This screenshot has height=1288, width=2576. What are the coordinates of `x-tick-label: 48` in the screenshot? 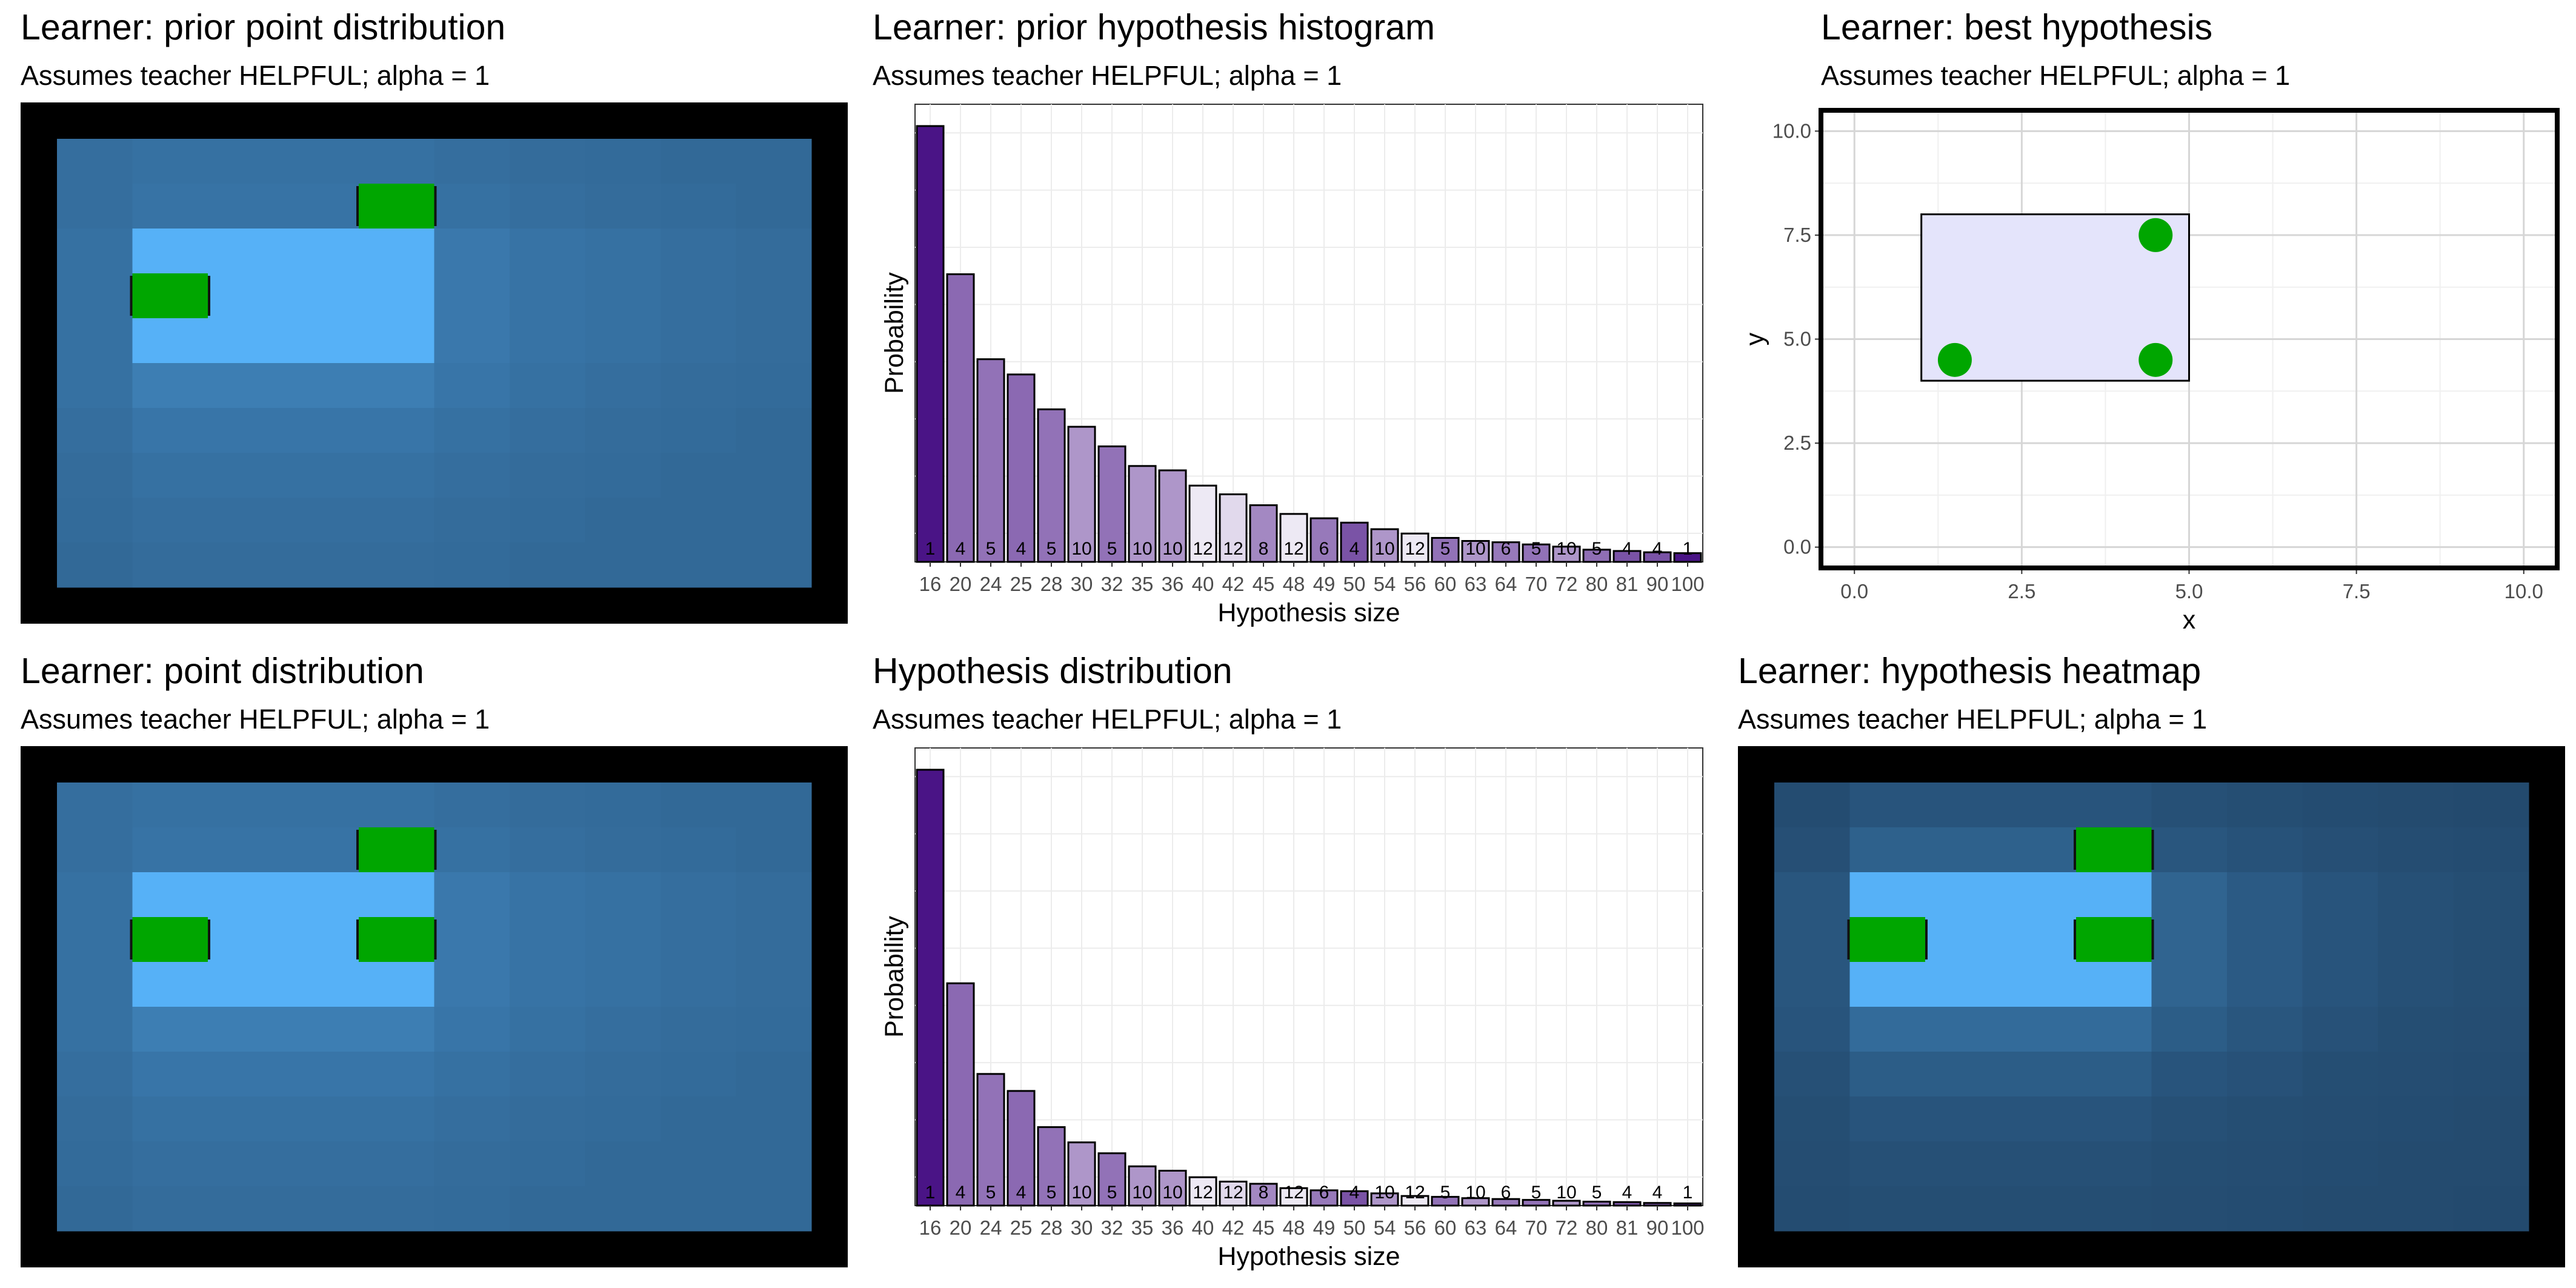 It's located at (1294, 1227).